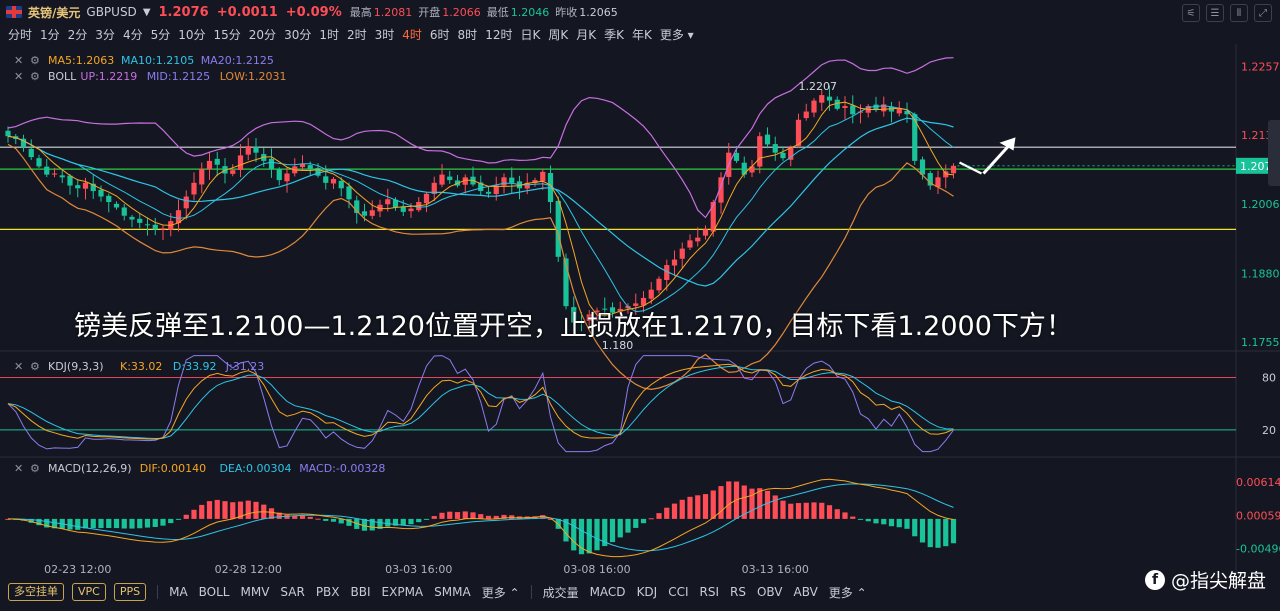  I want to click on sub-indicator-8: 更多 ⌃, so click(847, 592).